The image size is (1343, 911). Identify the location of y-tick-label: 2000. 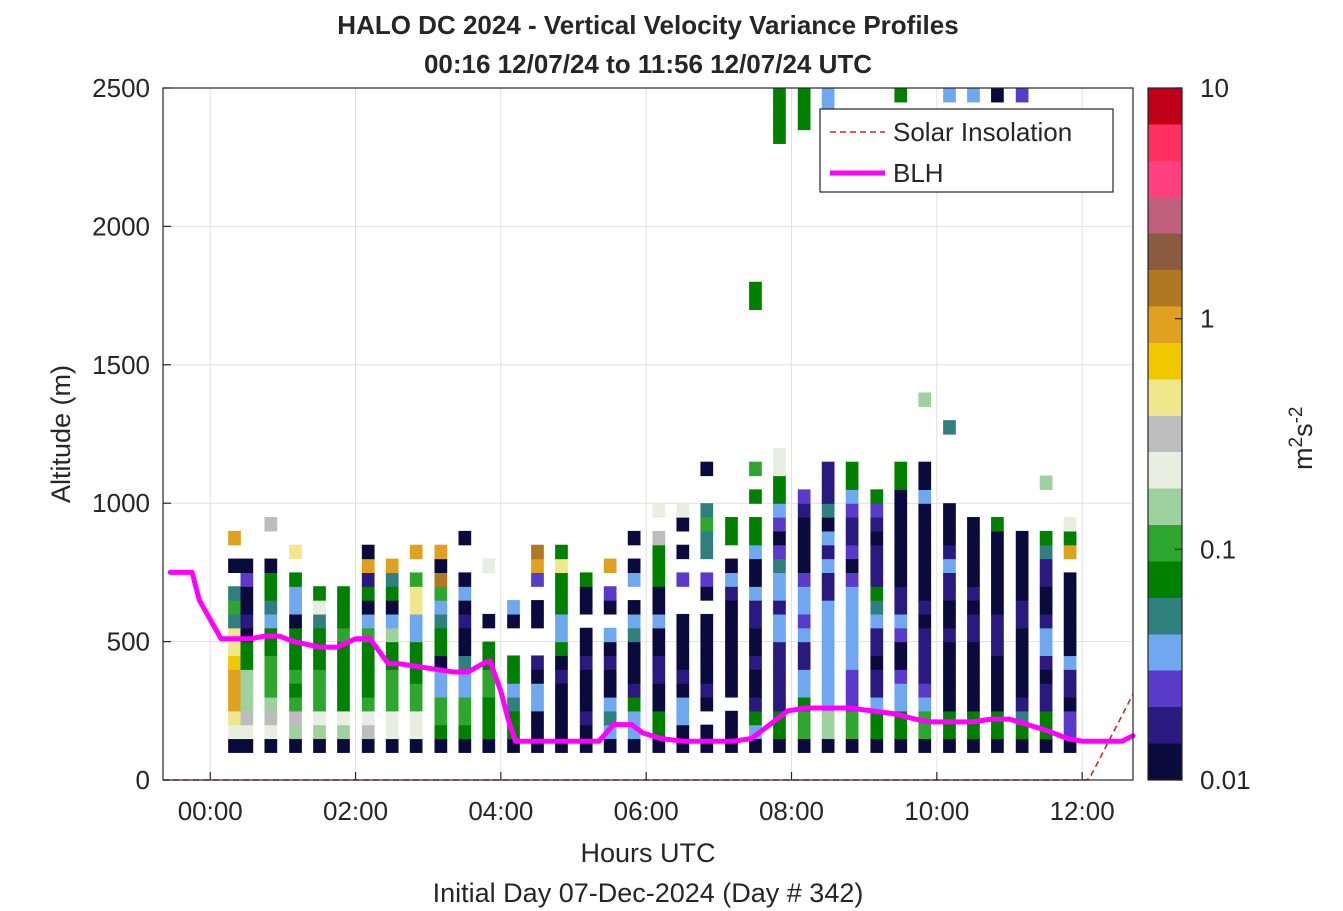
(121, 226).